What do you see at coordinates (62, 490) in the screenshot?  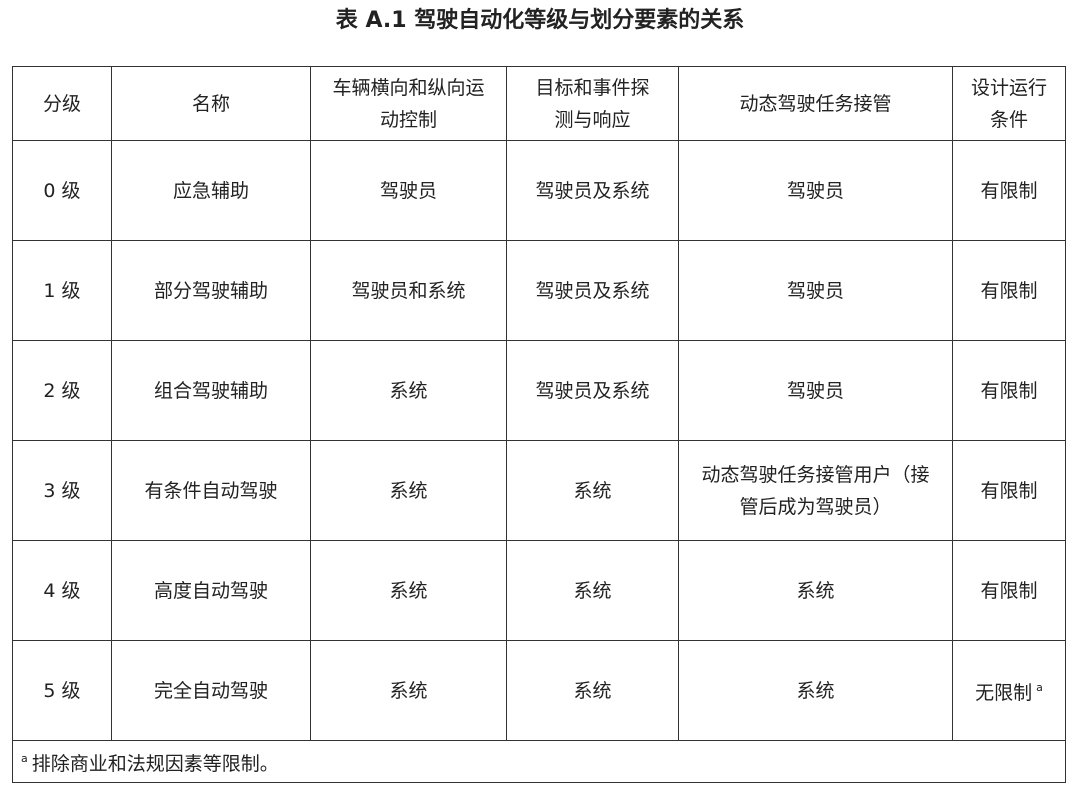 I see `cell-level: 3 级` at bounding box center [62, 490].